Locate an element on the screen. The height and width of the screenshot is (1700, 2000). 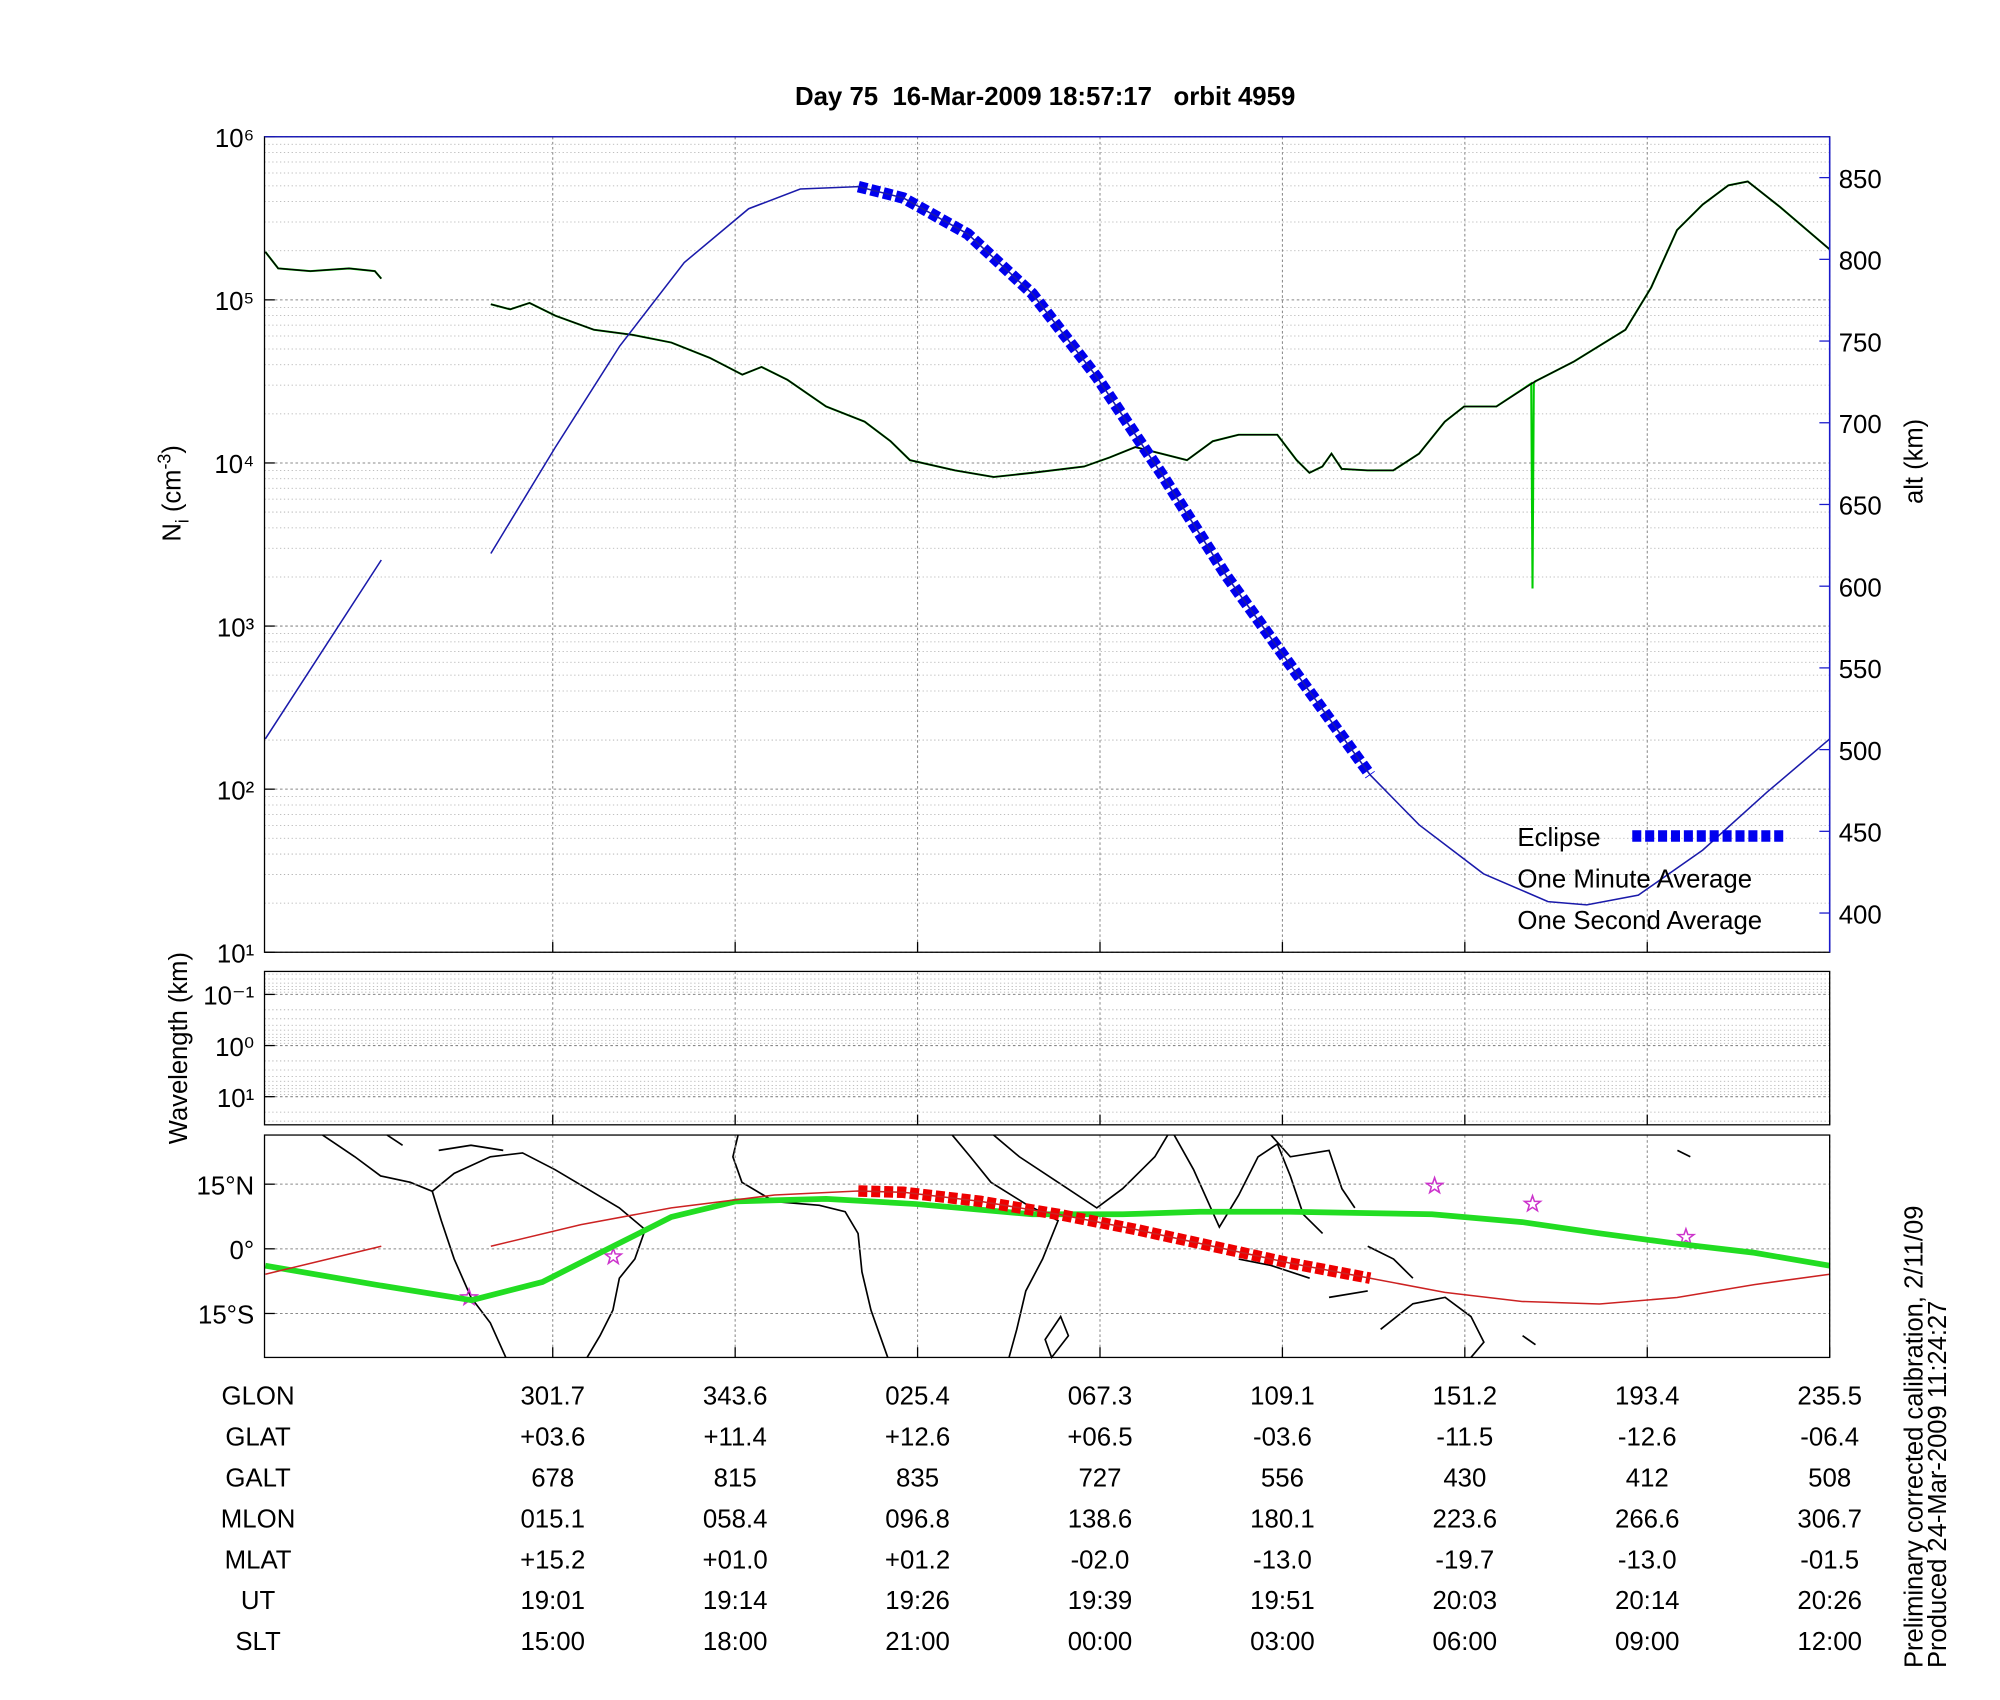
table-cell: 096.8 is located at coordinates (917, 1520).